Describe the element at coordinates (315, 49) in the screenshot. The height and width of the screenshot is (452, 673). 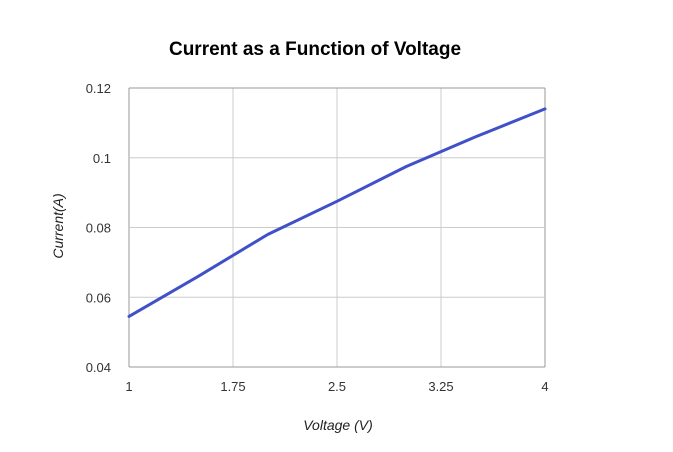
I see `chart-title: Current as a Function of Voltage` at that location.